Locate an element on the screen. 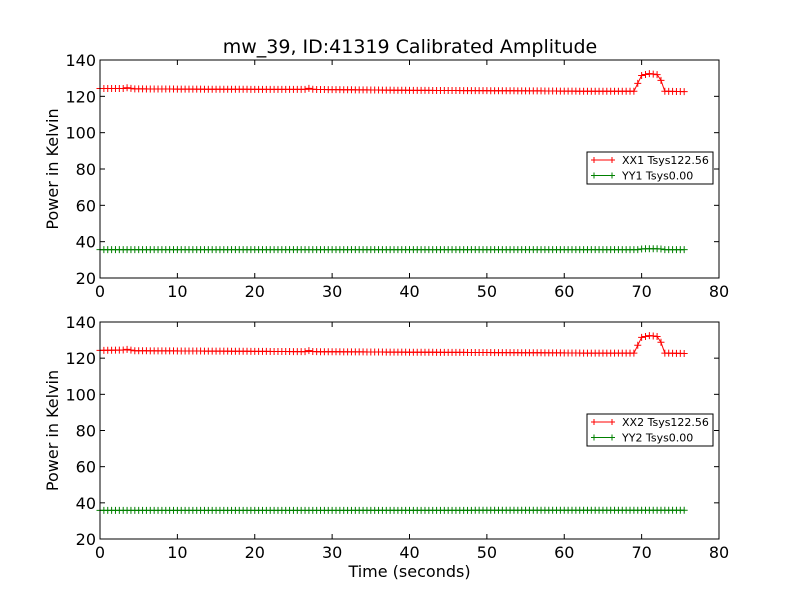 Image resolution: width=800 pixels, height=600 pixels. legend: XX1 Tsys122.56 YY1 Tsys0.00 is located at coordinates (650, 168).